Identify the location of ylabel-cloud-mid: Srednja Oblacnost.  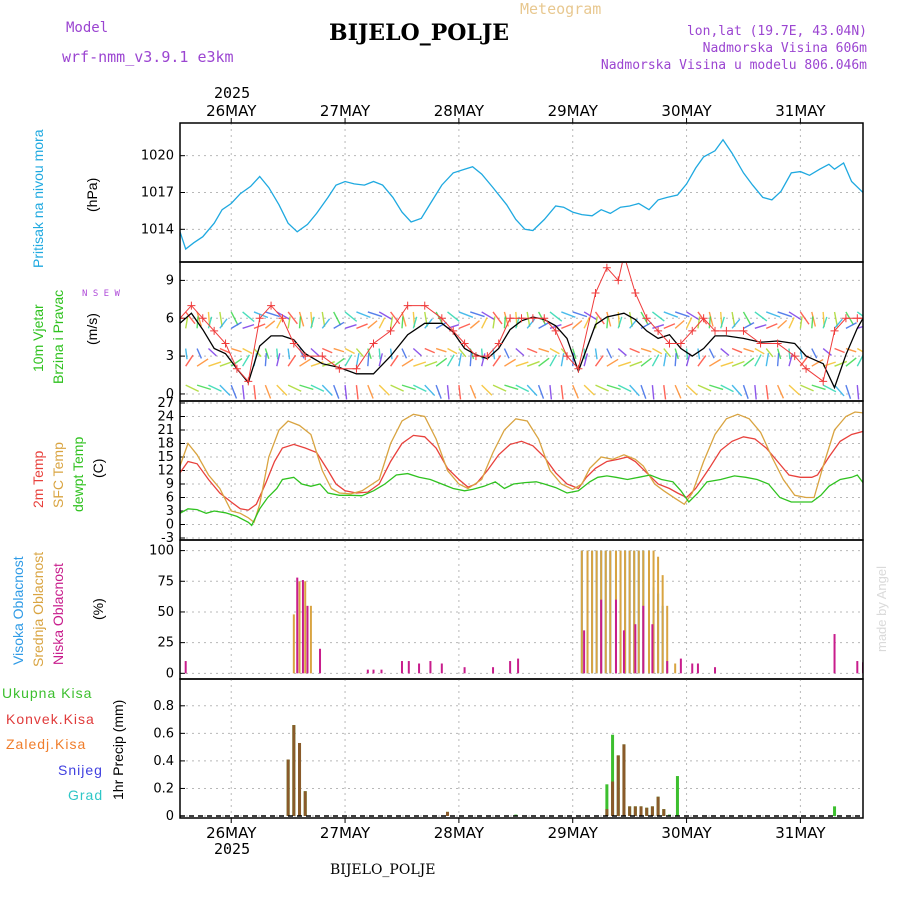
(38, 609).